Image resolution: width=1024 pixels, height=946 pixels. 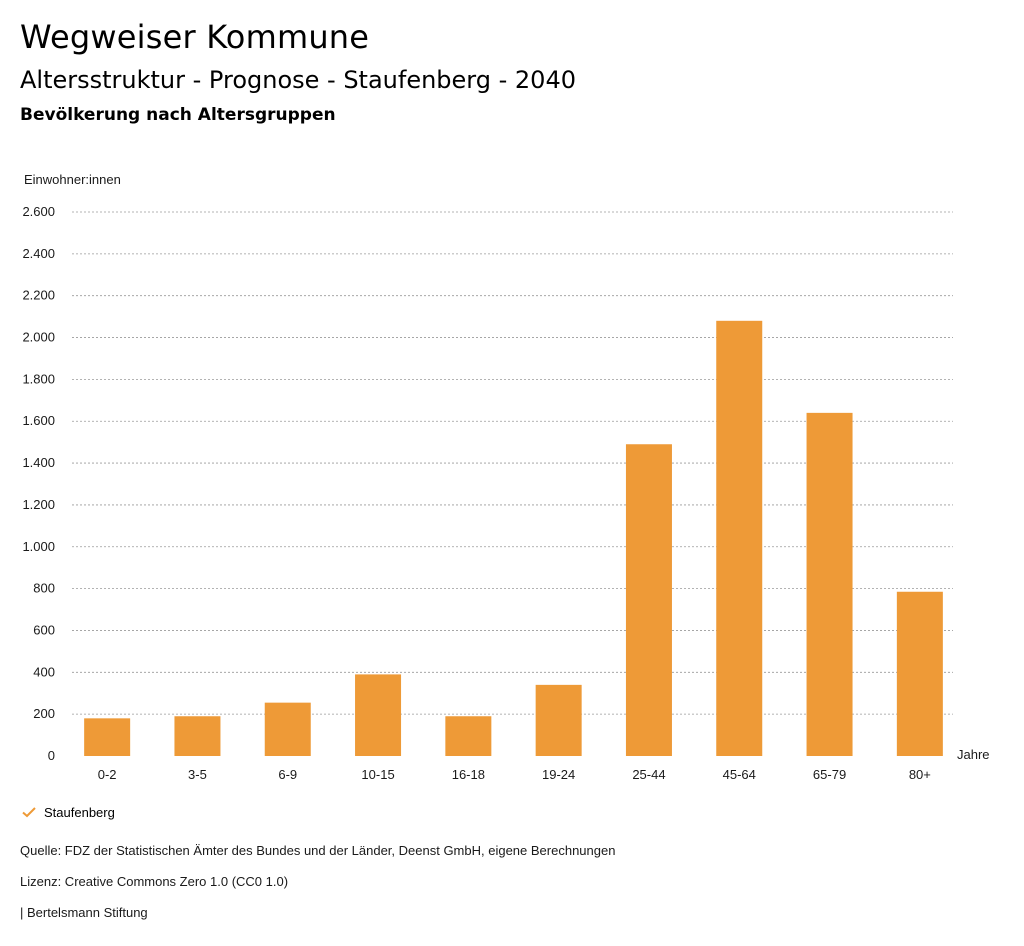 I want to click on y-axis-label: Einwohner:innen, so click(x=72, y=179).